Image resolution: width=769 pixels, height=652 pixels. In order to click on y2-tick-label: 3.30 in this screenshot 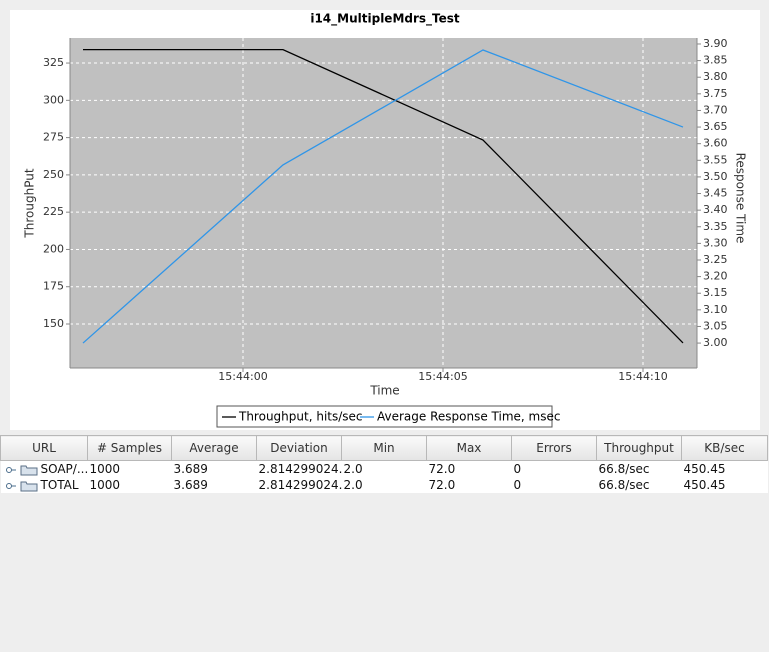, I will do `click(715, 242)`.